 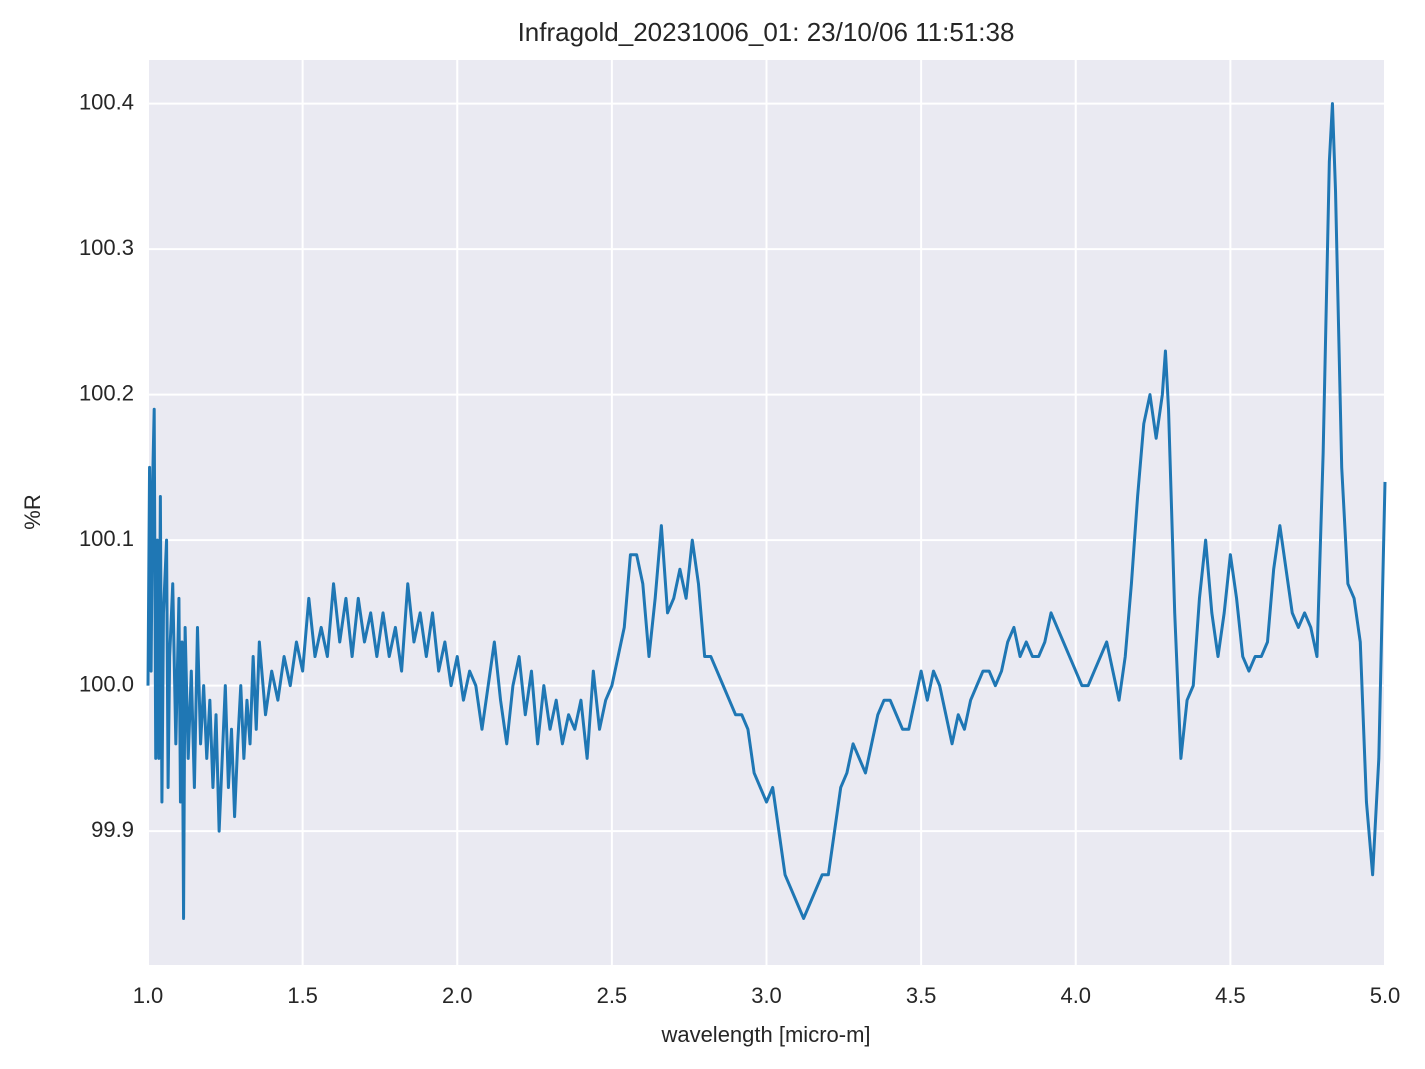 What do you see at coordinates (106, 538) in the screenshot?
I see `y-tick-label: 100.1` at bounding box center [106, 538].